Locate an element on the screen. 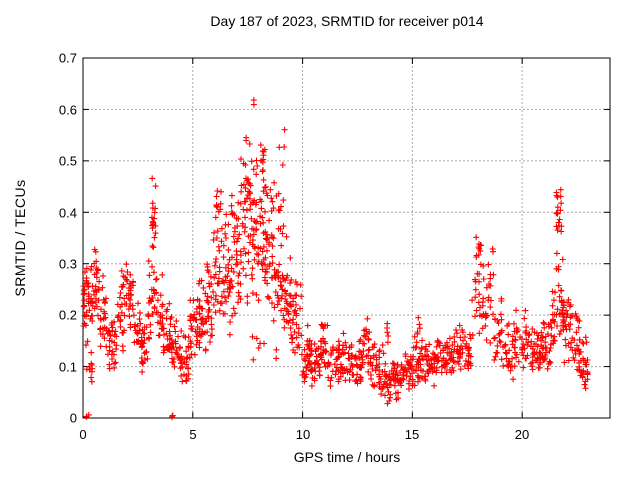 The width and height of the screenshot is (640, 480). x-axis-label: GPS time / hours is located at coordinates (347, 457).